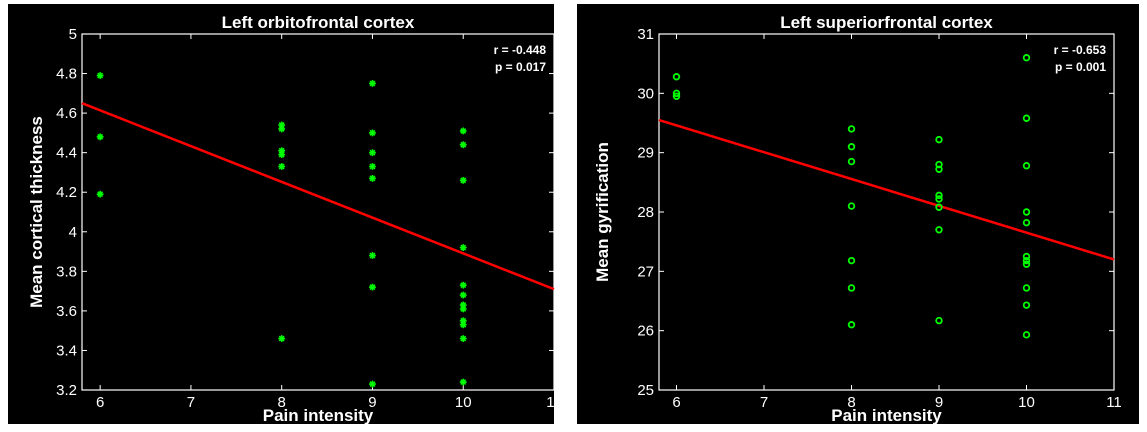 The width and height of the screenshot is (1147, 432). What do you see at coordinates (645, 212) in the screenshot?
I see `y-tick-label: 28` at bounding box center [645, 212].